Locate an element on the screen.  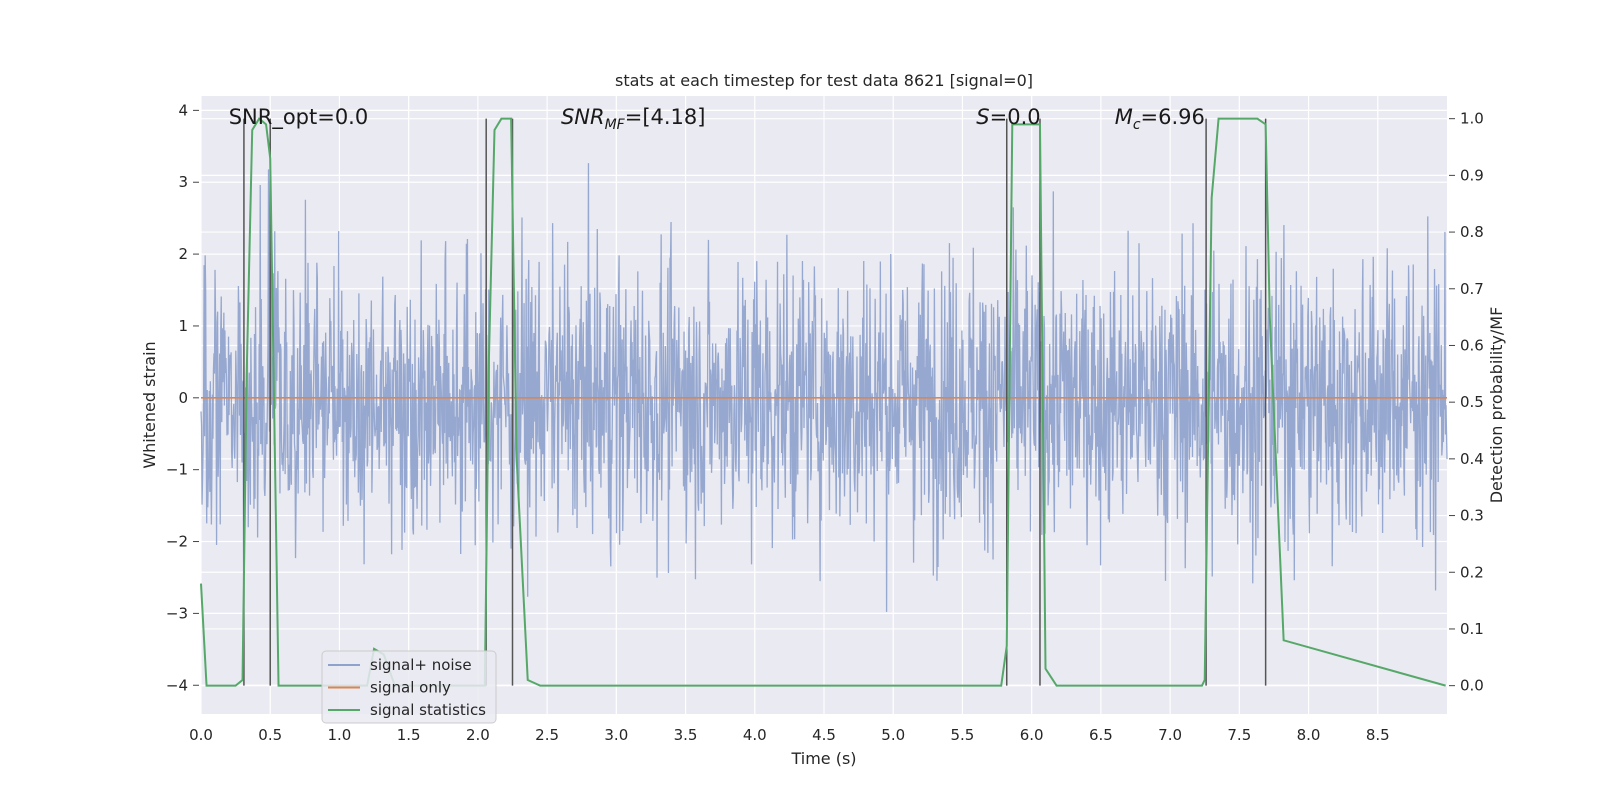
legend-box is located at coordinates (409, 687).